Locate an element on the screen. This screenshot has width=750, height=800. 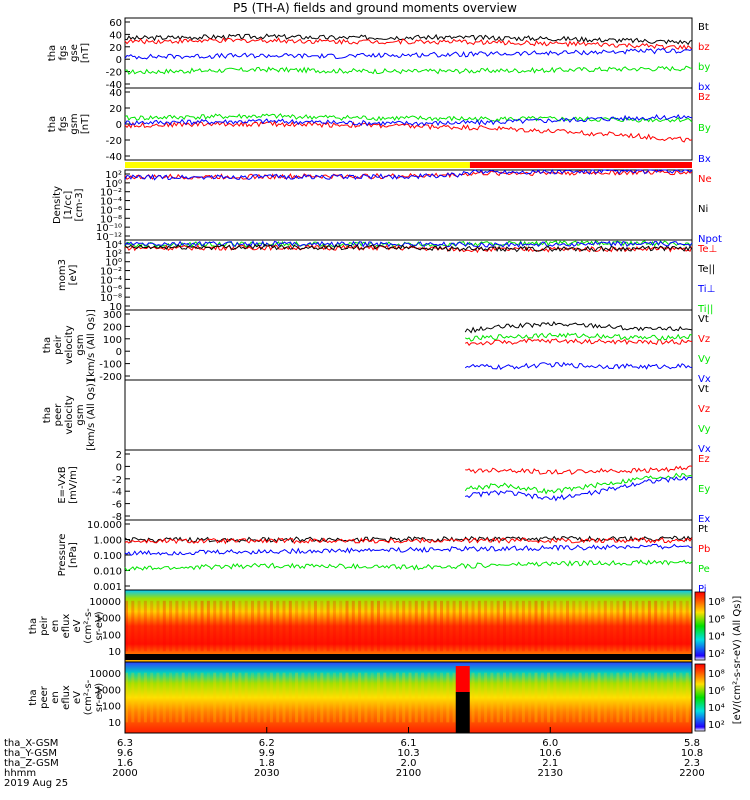
legend-Ni: Ni is located at coordinates (703, 209).